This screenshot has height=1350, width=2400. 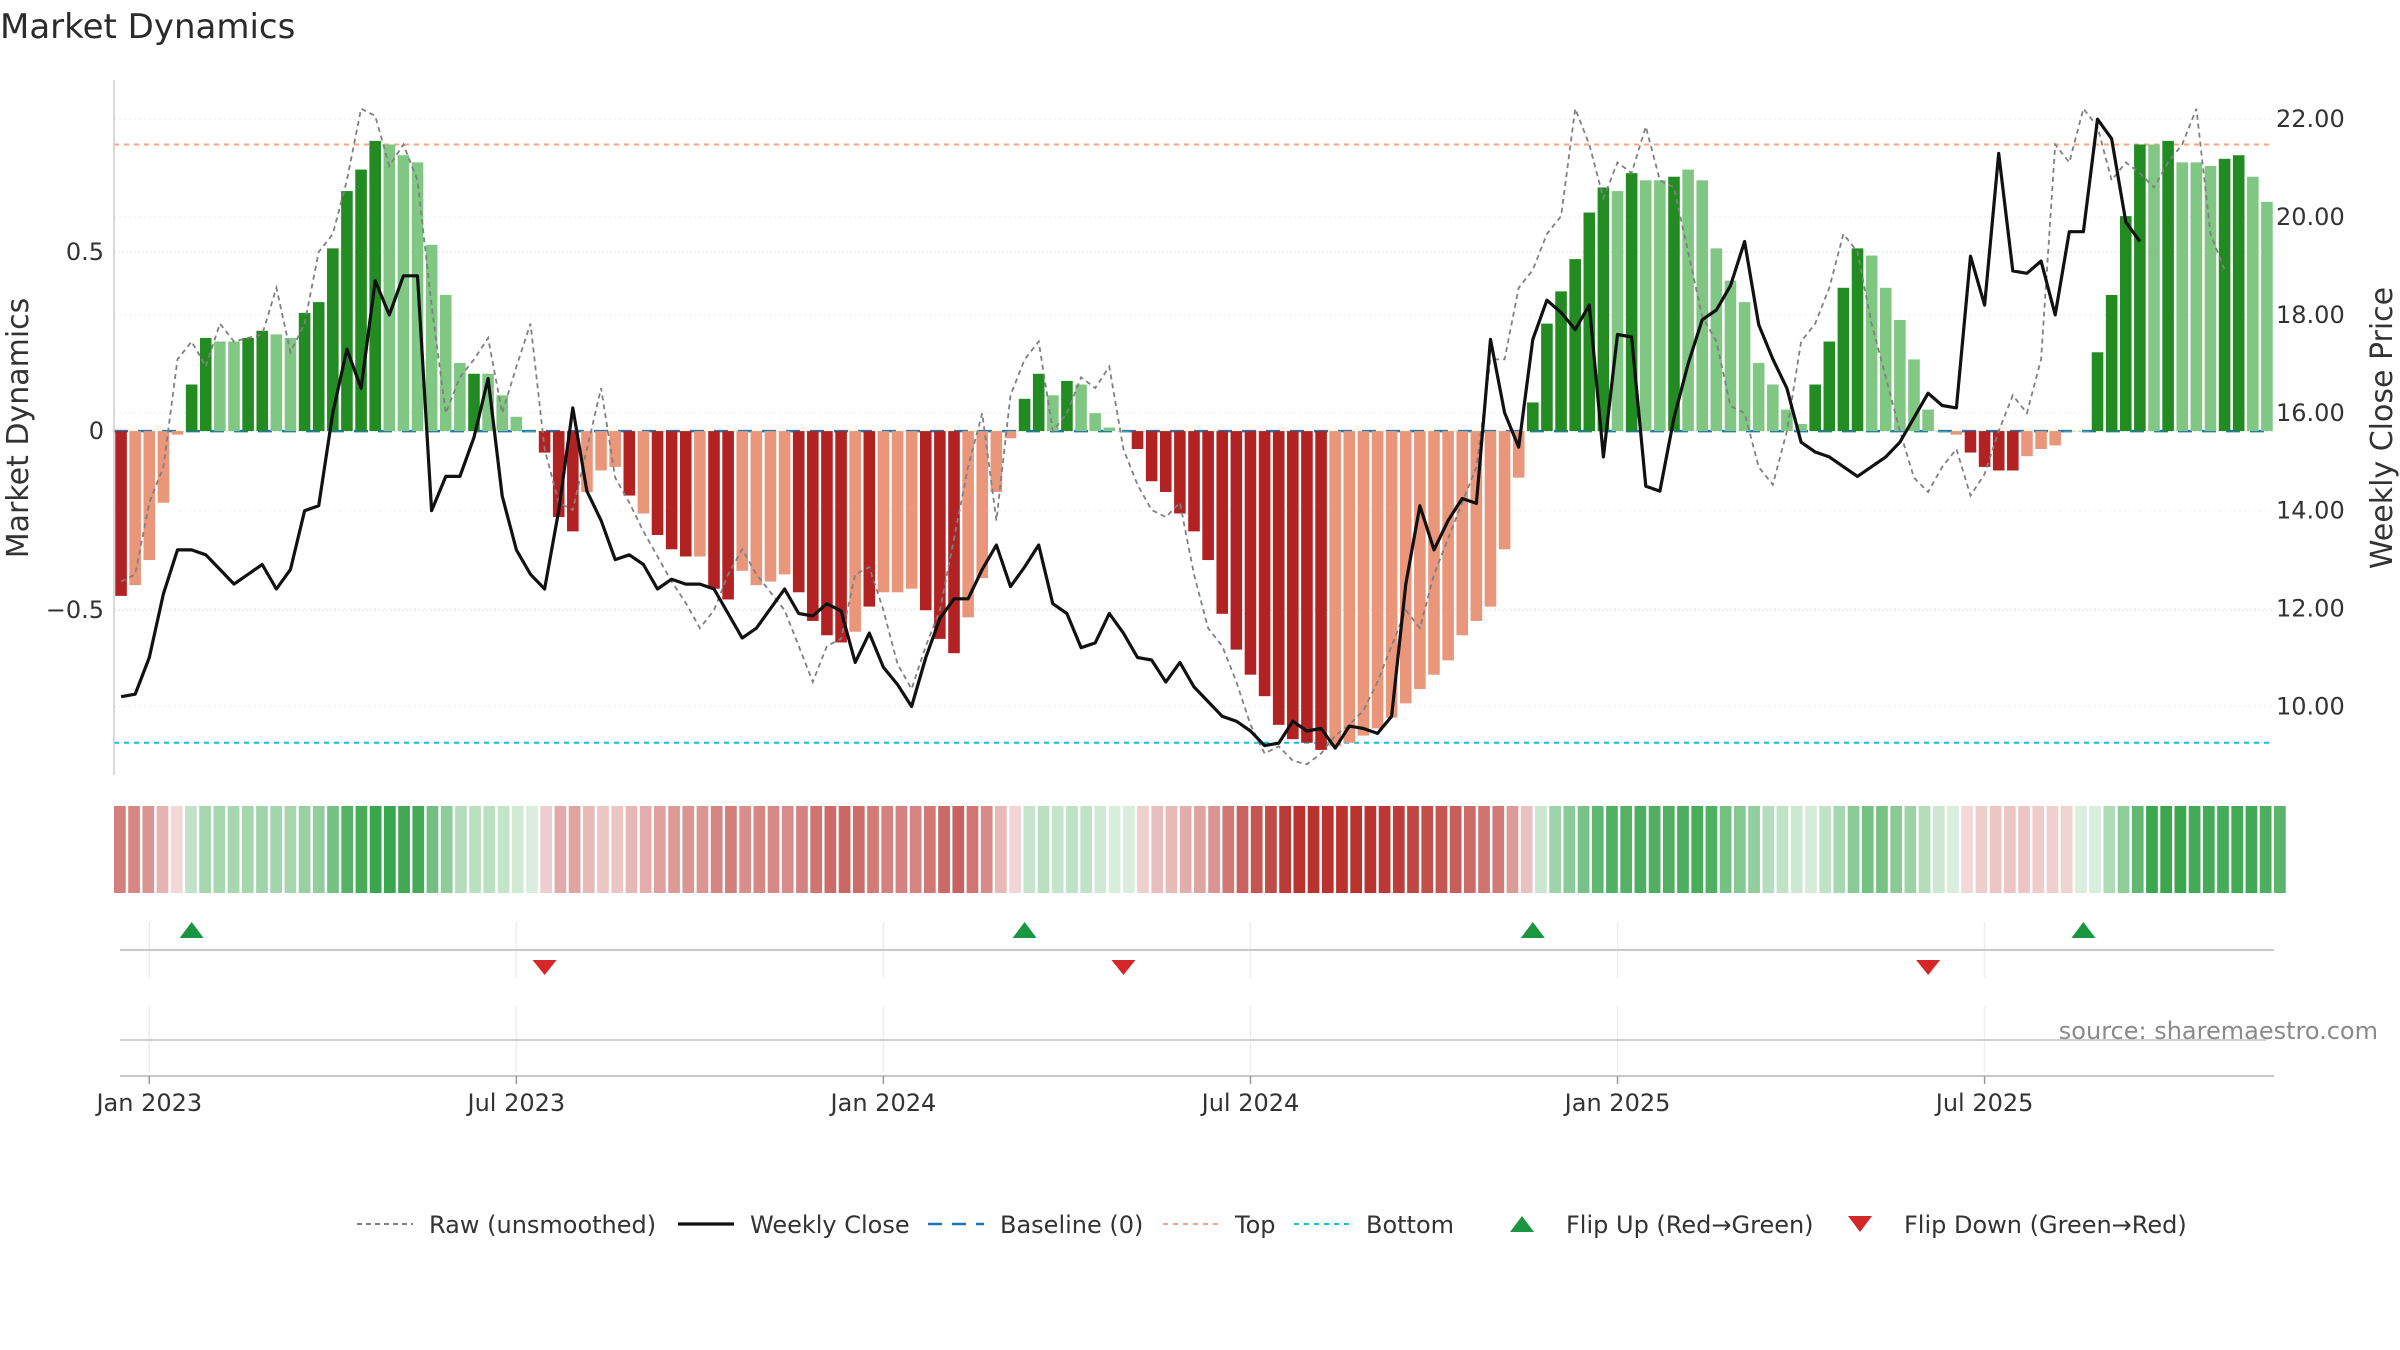 I want to click on legend-entry-baseline: Baseline (0), so click(x=1035, y=1225).